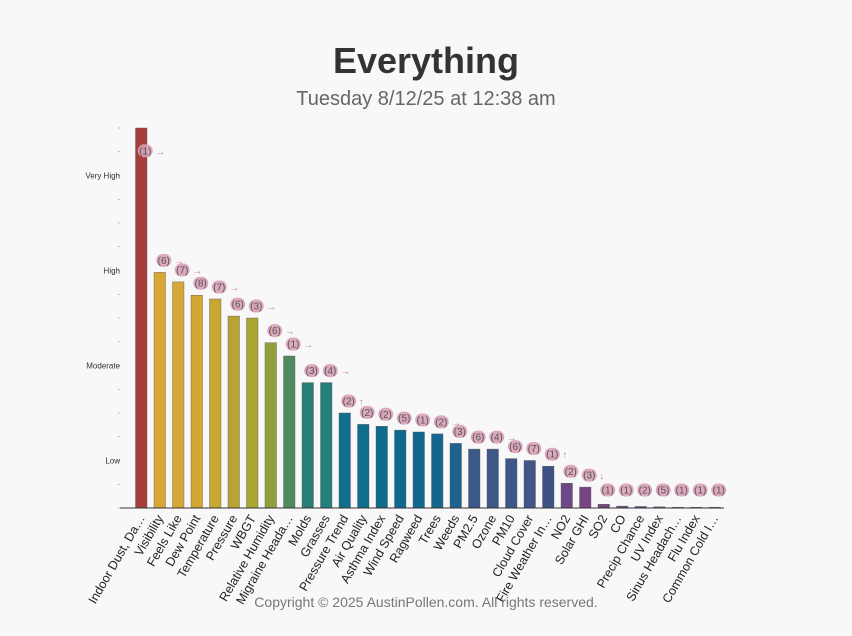  I want to click on trend-arrow-icon: ↓, so click(601, 476).